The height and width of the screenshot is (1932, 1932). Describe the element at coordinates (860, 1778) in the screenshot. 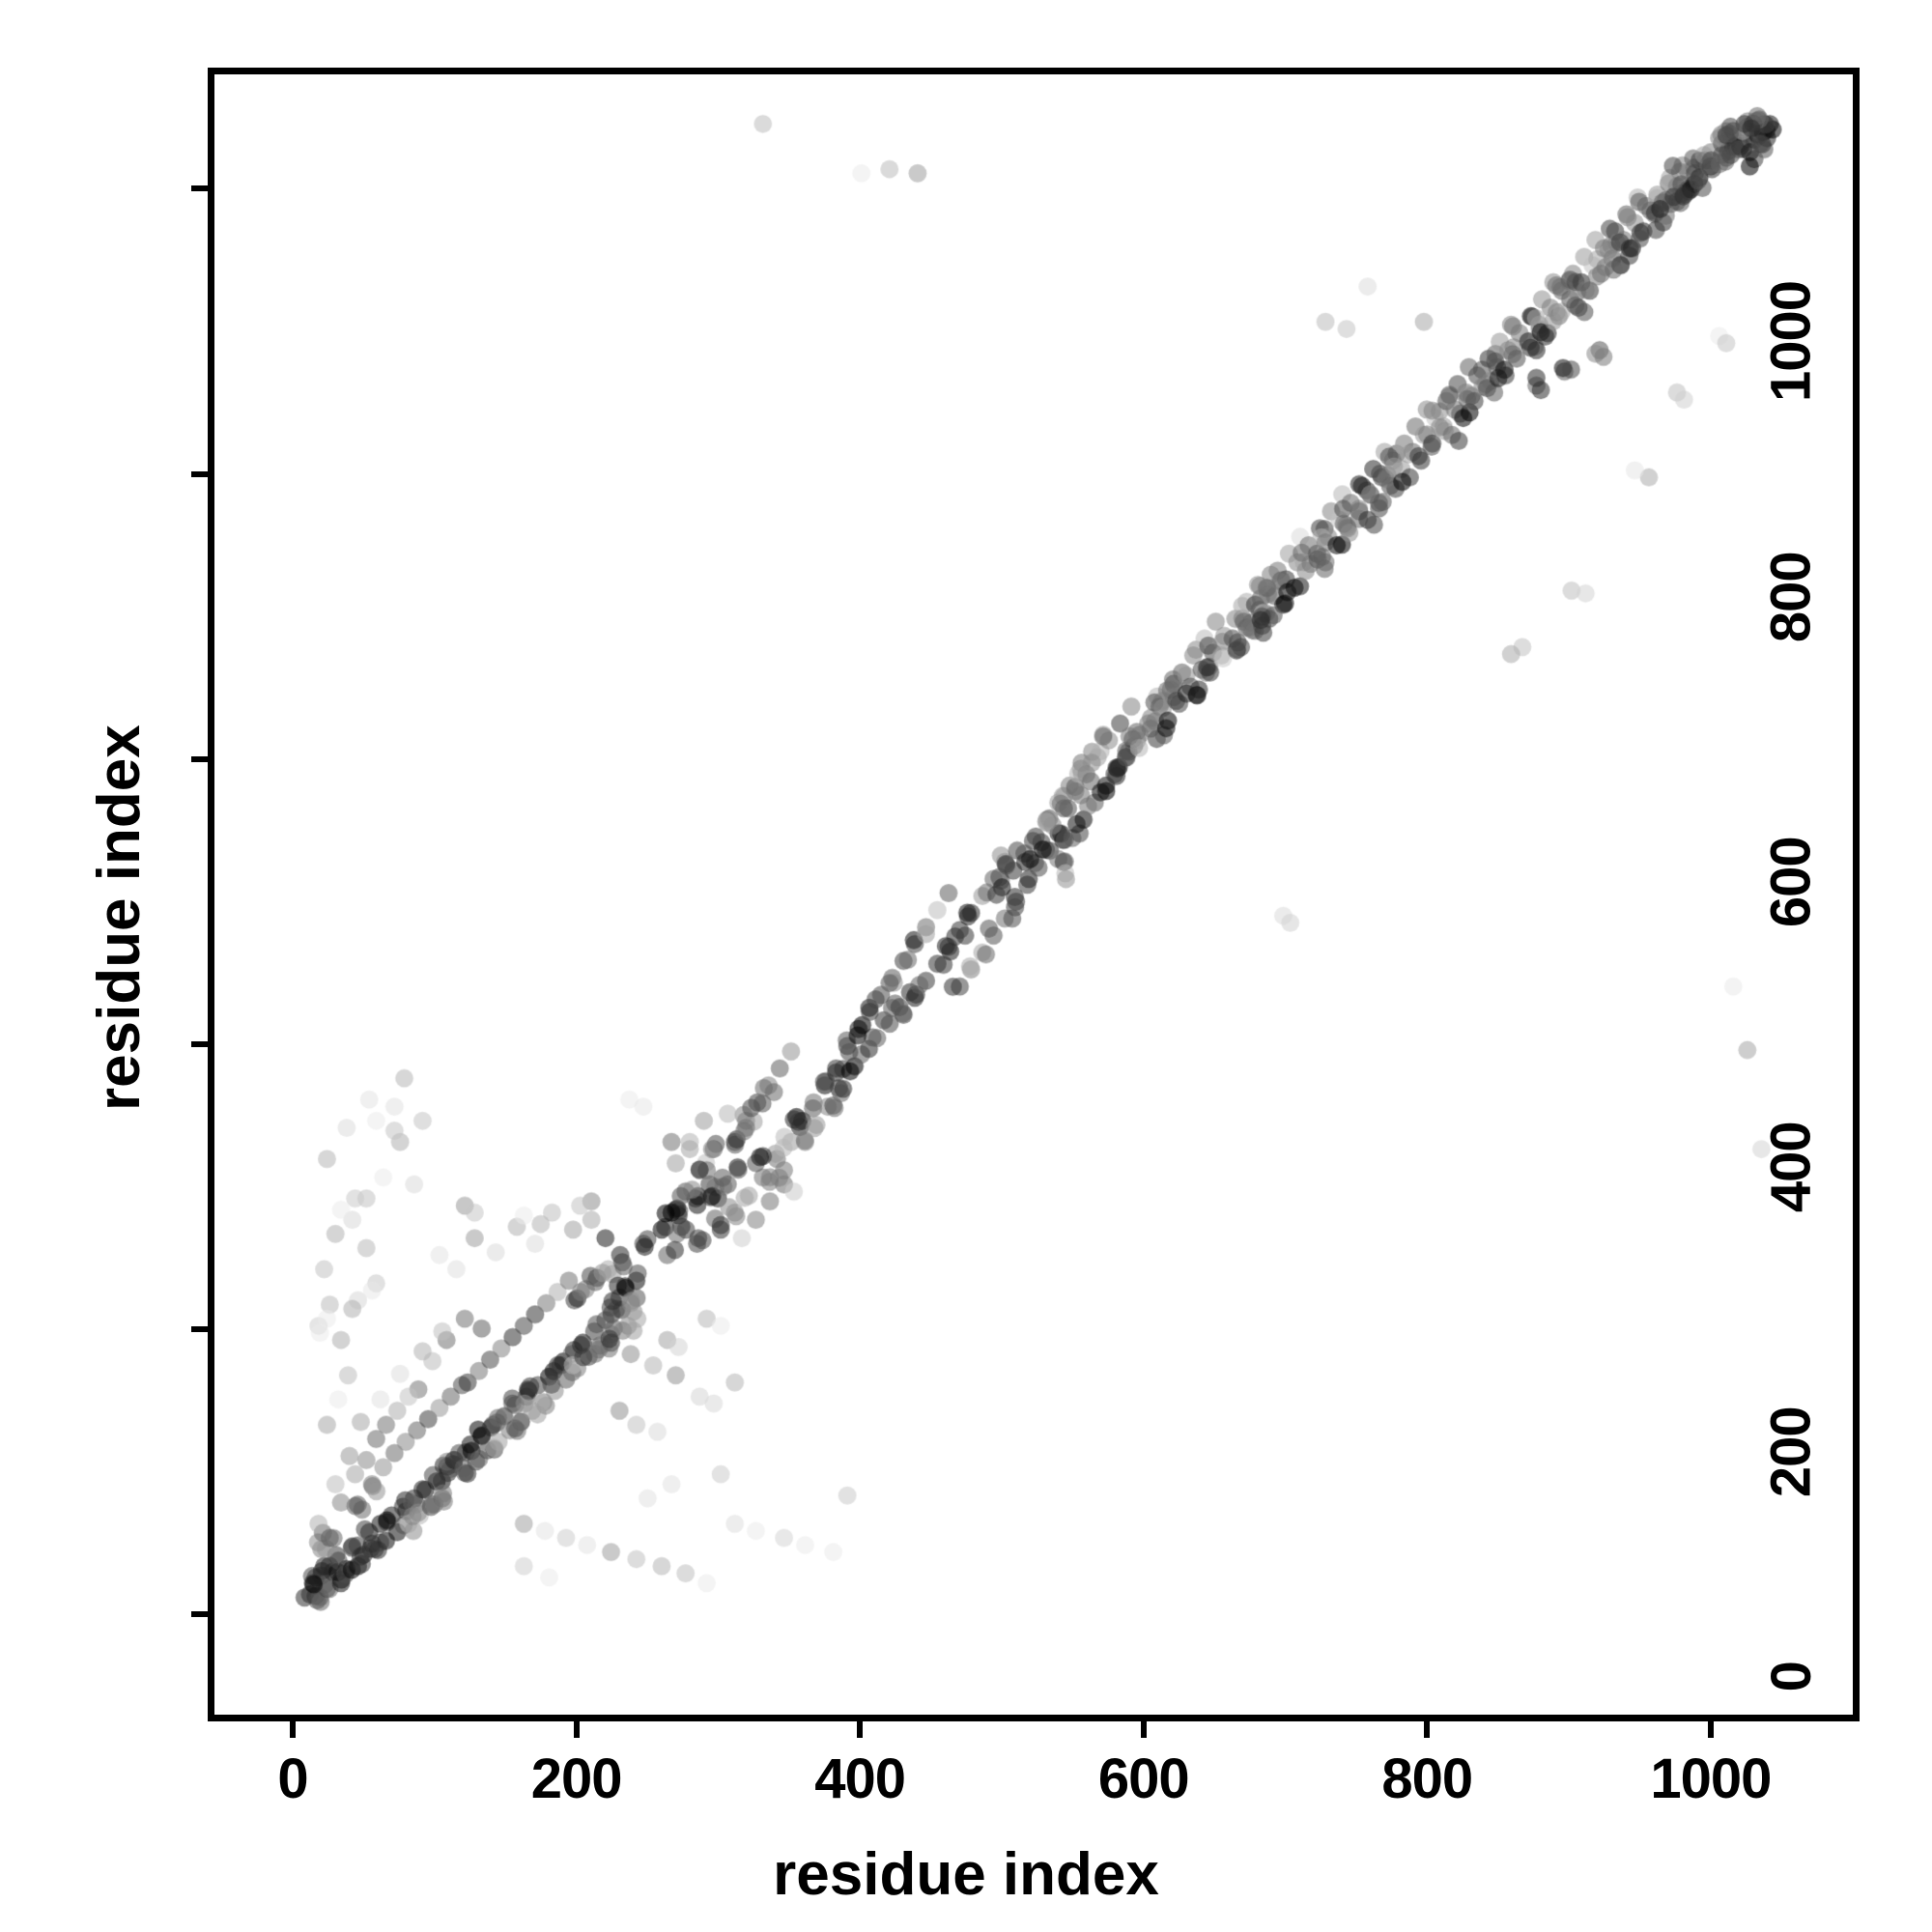

I see `x-tick-label: 400` at that location.